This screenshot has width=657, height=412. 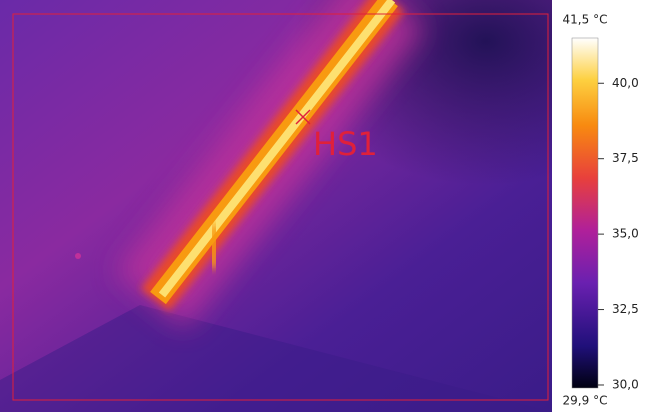 What do you see at coordinates (303, 117) in the screenshot?
I see `hotspot-marker` at bounding box center [303, 117].